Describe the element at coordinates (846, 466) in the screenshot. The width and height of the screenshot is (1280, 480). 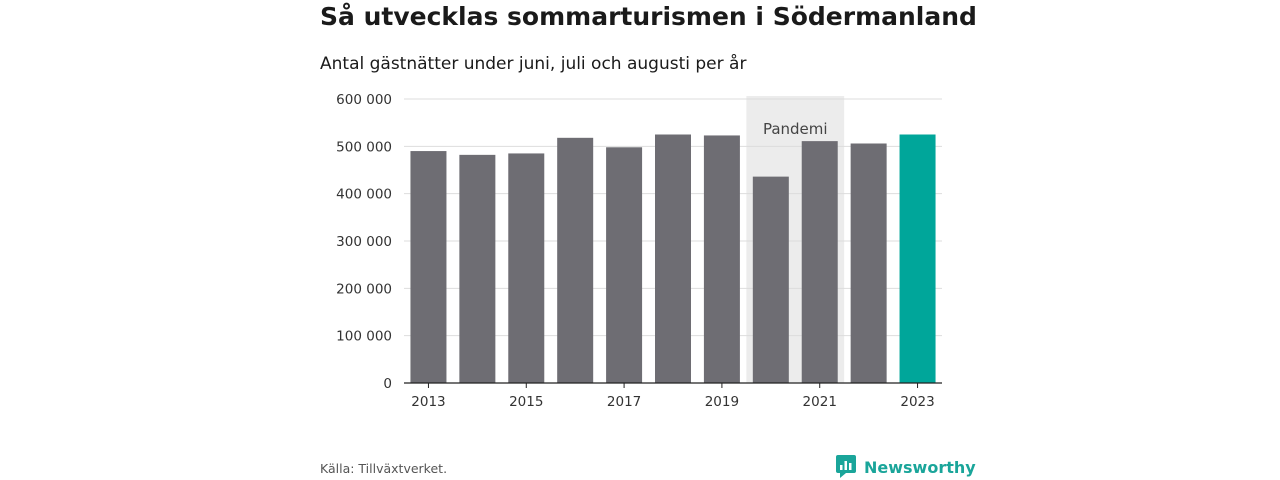
I see `newsworthy-logo-icon` at that location.